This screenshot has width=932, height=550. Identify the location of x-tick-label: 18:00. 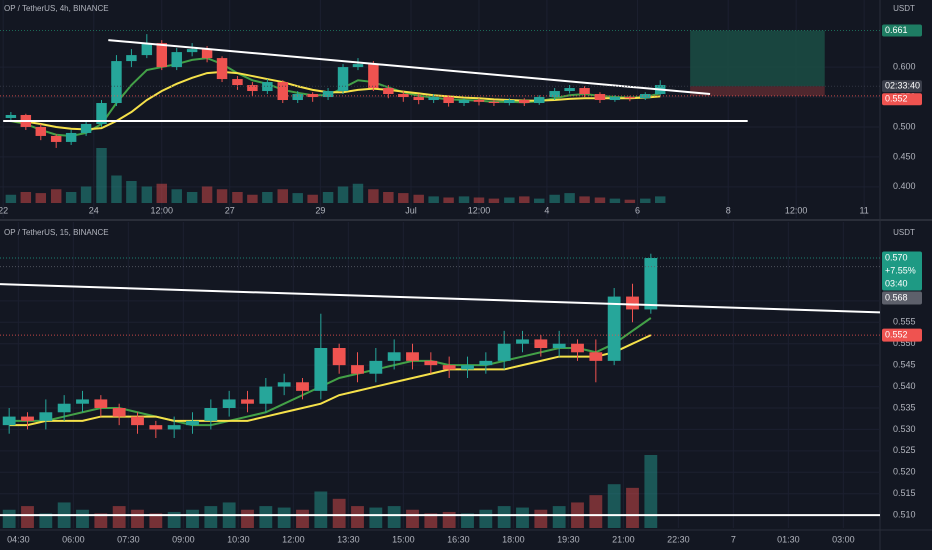
(513, 539).